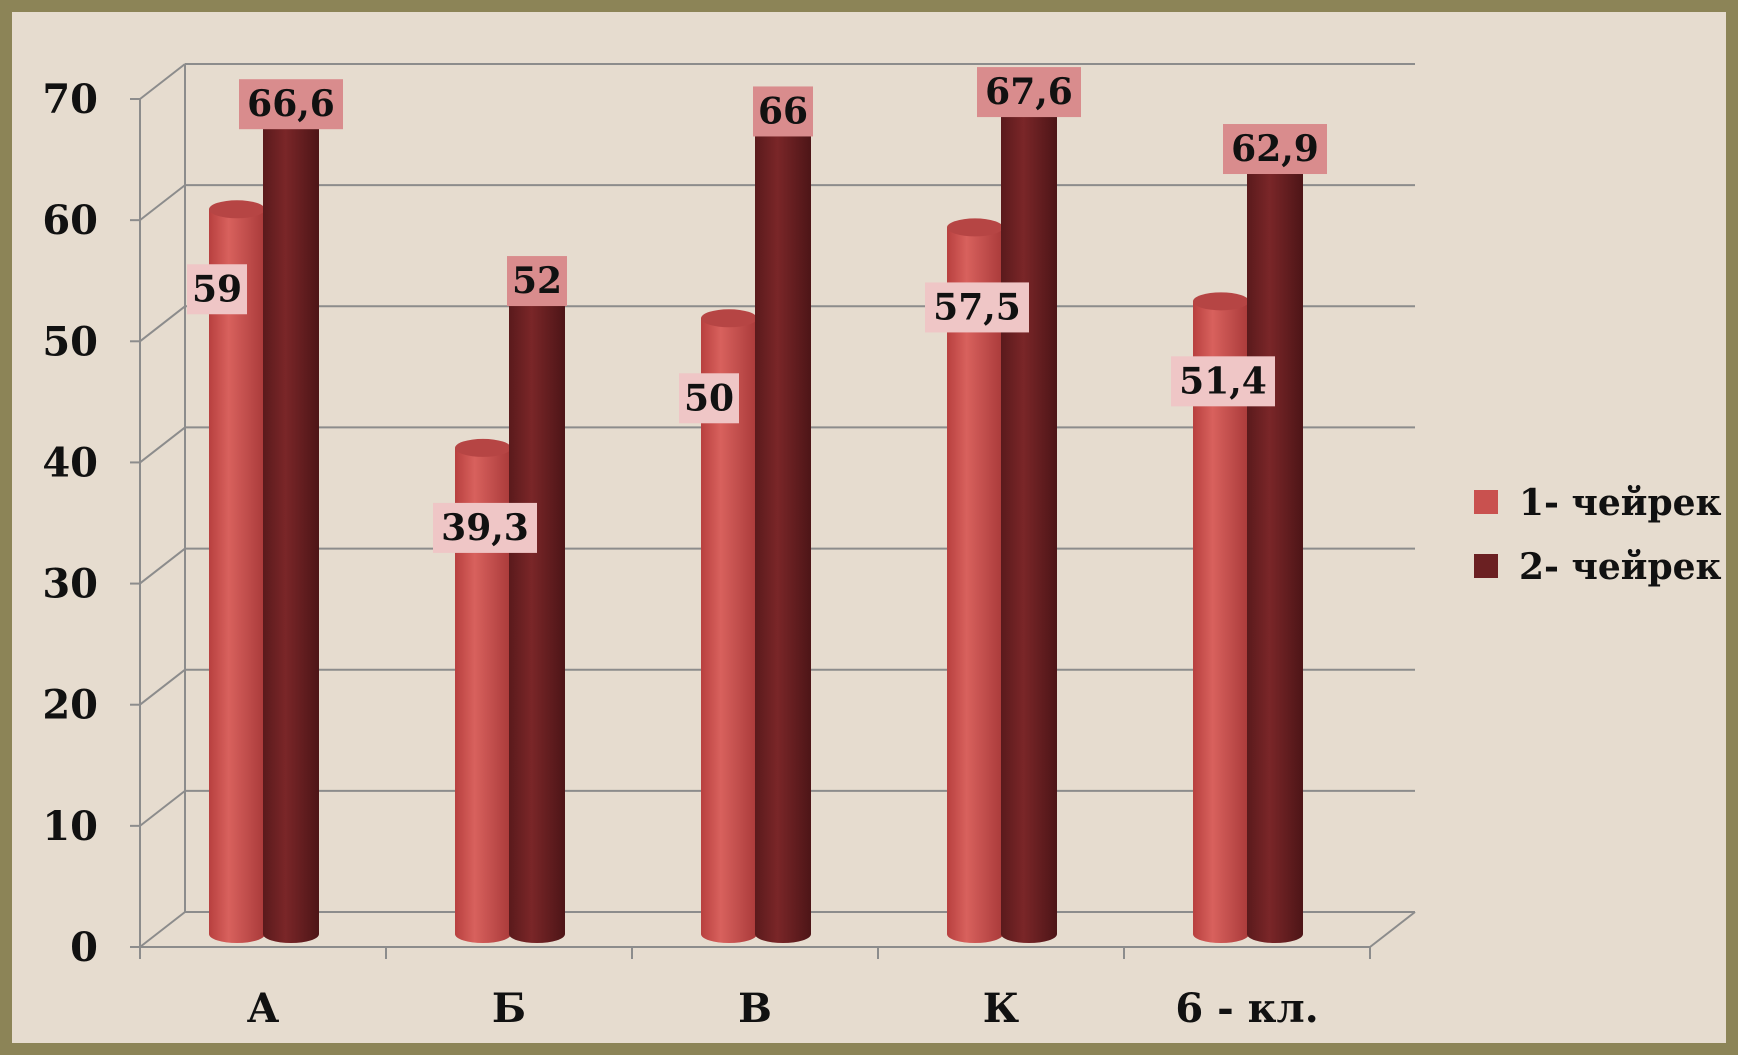 The height and width of the screenshot is (1055, 1738). Describe the element at coordinates (70, 220) in the screenshot. I see `y-tick-label: 60` at that location.